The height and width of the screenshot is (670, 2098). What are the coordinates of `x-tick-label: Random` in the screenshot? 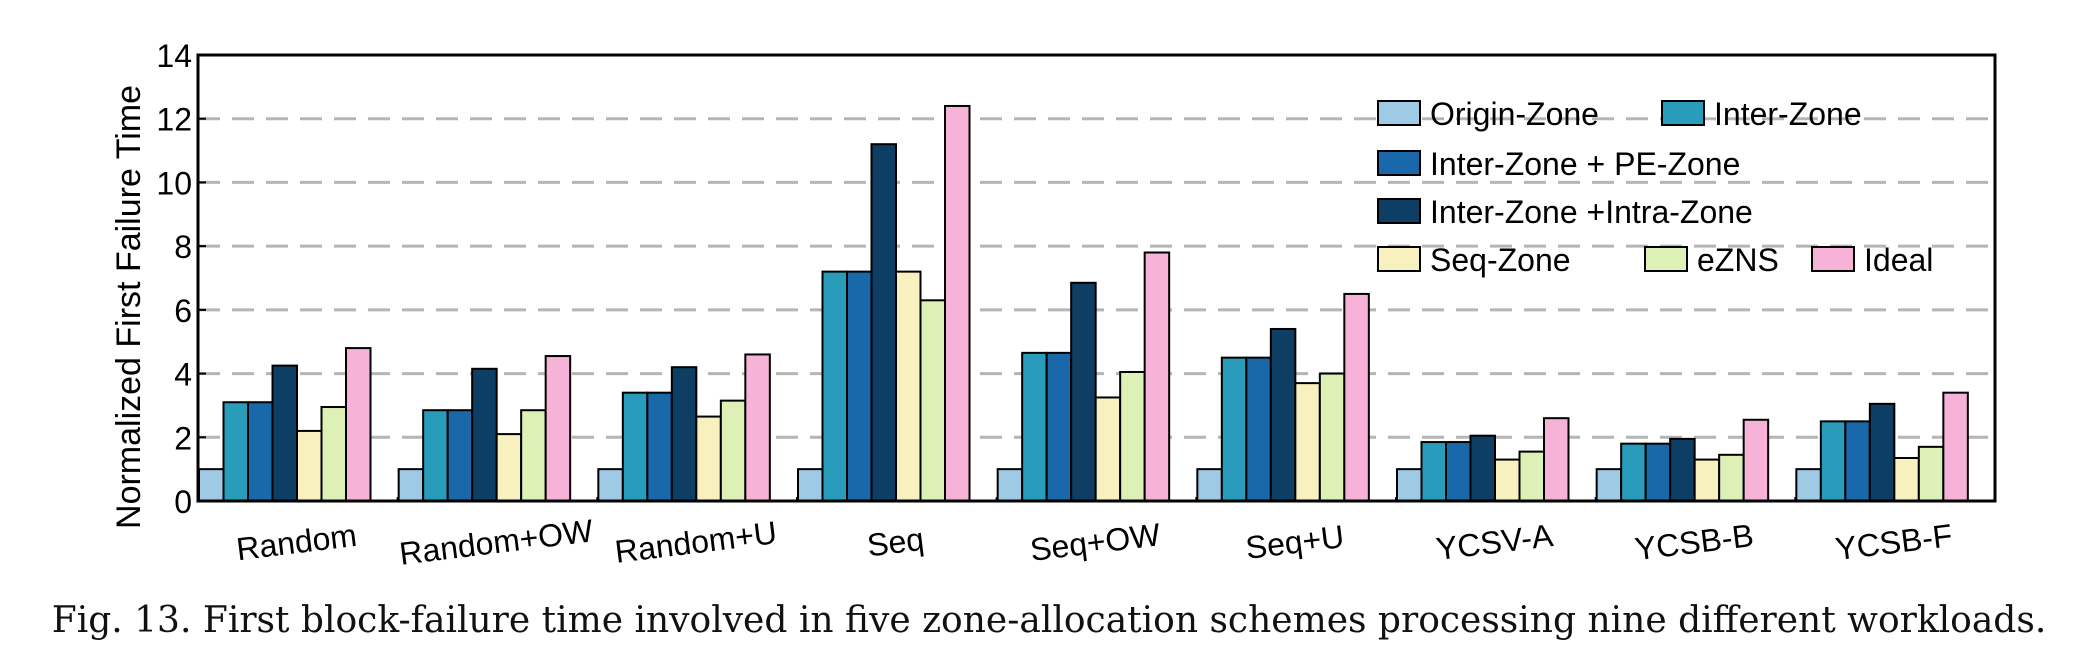 It's located at (296, 542).